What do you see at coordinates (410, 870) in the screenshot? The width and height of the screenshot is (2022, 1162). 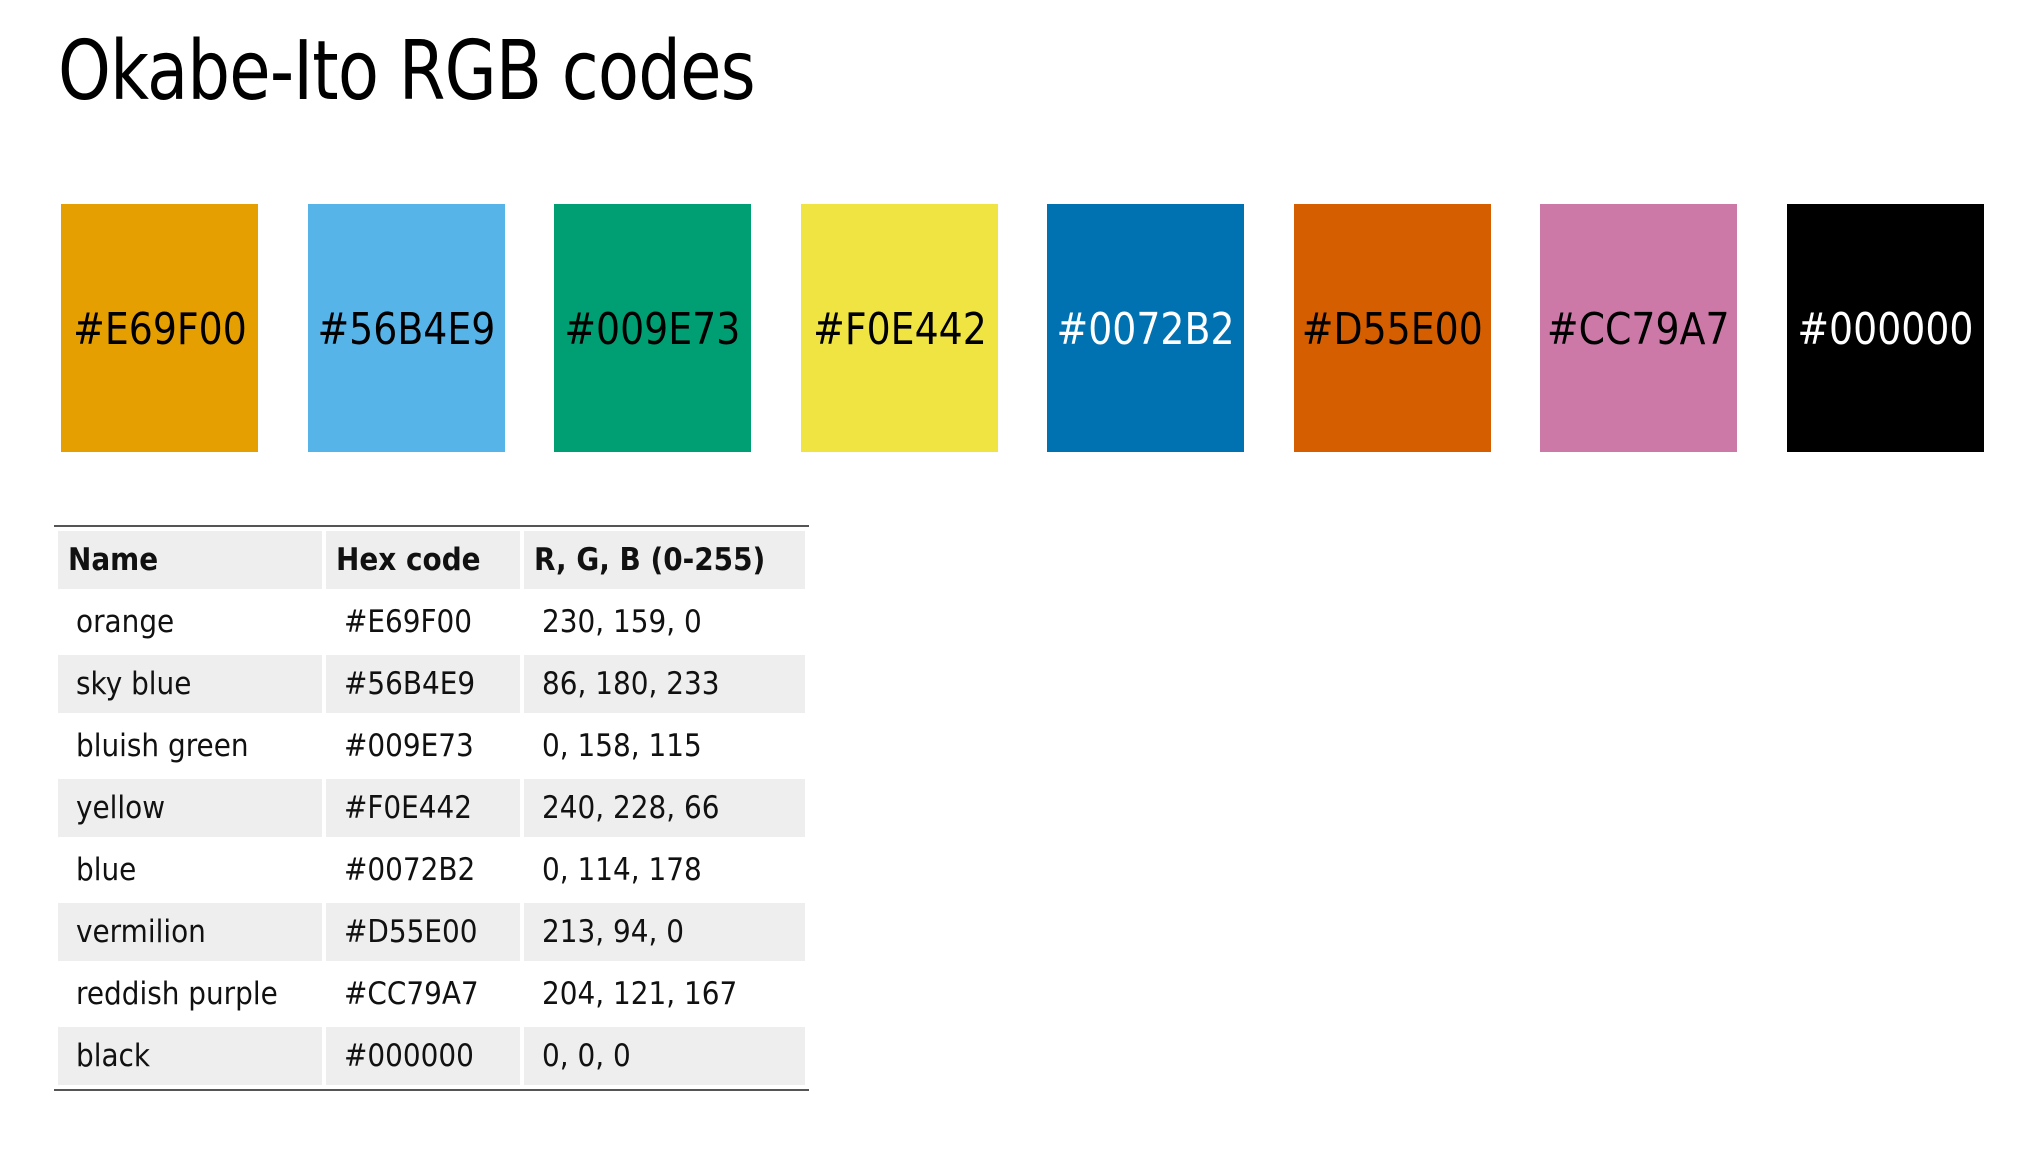 I see `cell-hex: #0072B2` at bounding box center [410, 870].